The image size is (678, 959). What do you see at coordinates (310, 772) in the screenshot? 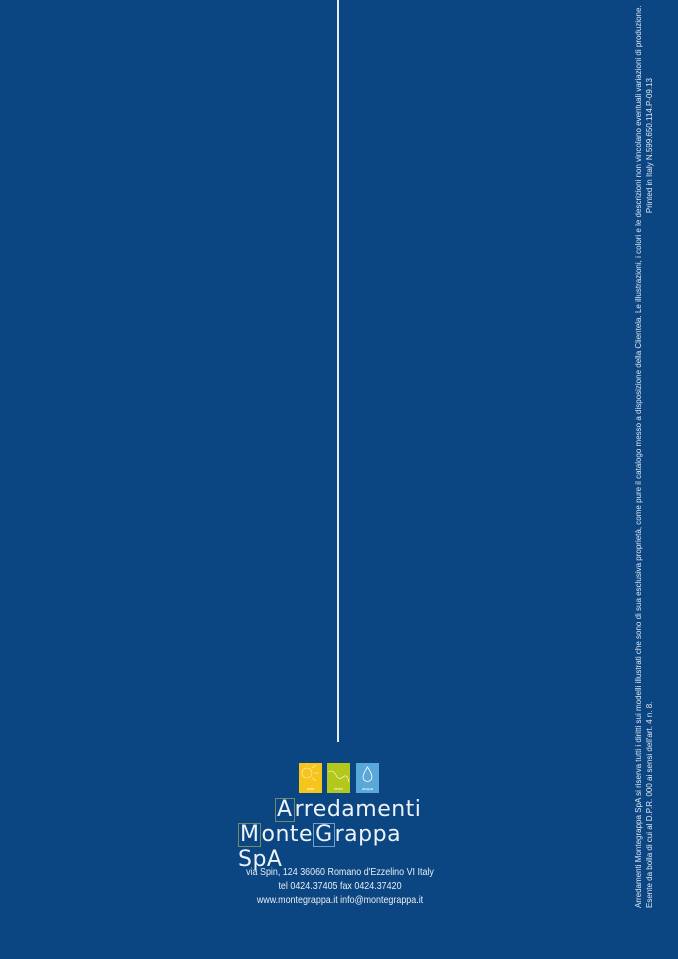
I see `sun-icon` at bounding box center [310, 772].